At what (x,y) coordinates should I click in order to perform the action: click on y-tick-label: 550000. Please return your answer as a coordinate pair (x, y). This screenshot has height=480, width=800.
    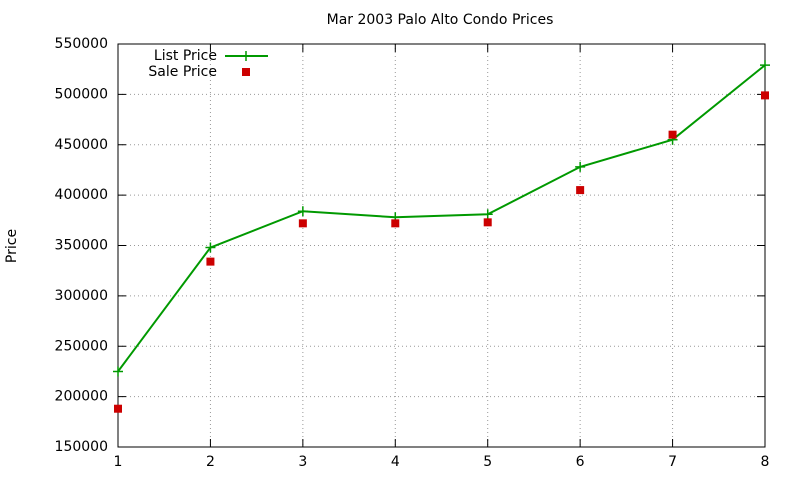
    Looking at the image, I should click on (81, 44).